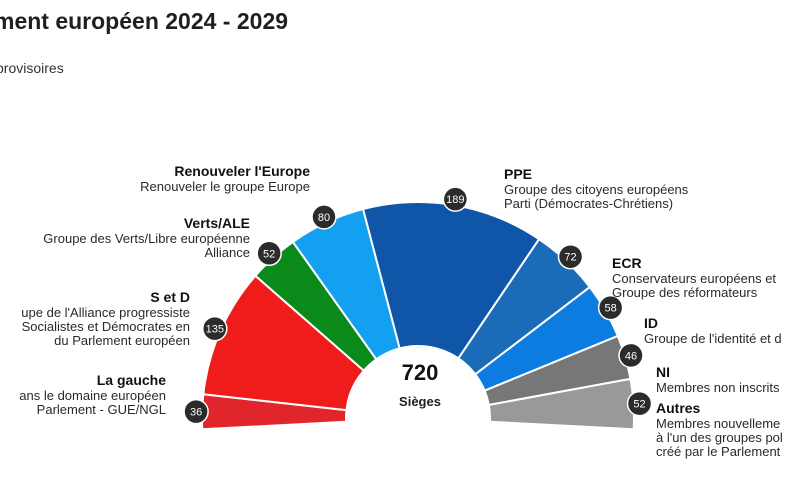  I want to click on label-greens-desc-2: Alliance, so click(227, 252).